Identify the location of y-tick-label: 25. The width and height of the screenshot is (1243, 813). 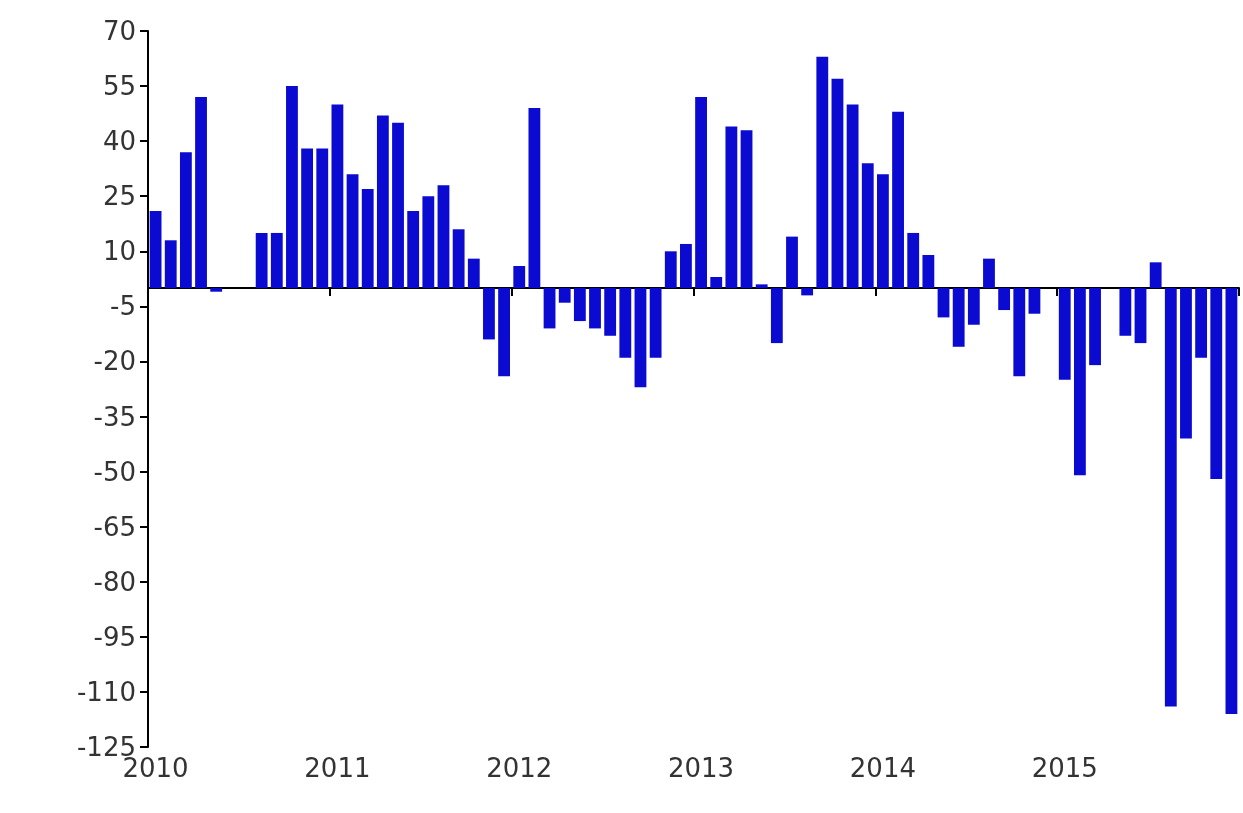
(119, 196).